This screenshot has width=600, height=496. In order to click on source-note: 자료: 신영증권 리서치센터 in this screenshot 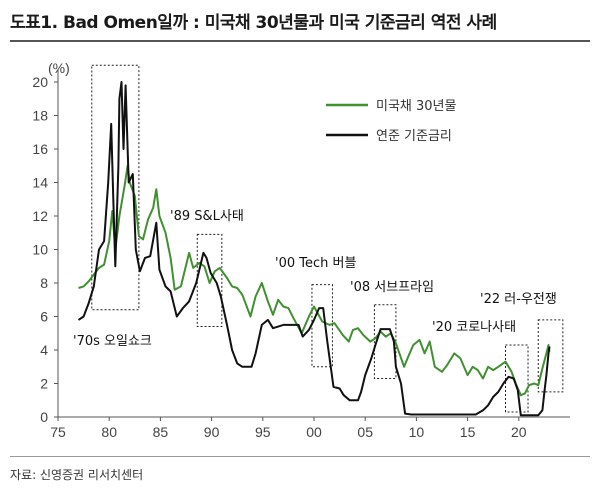, I will do `click(77, 475)`.